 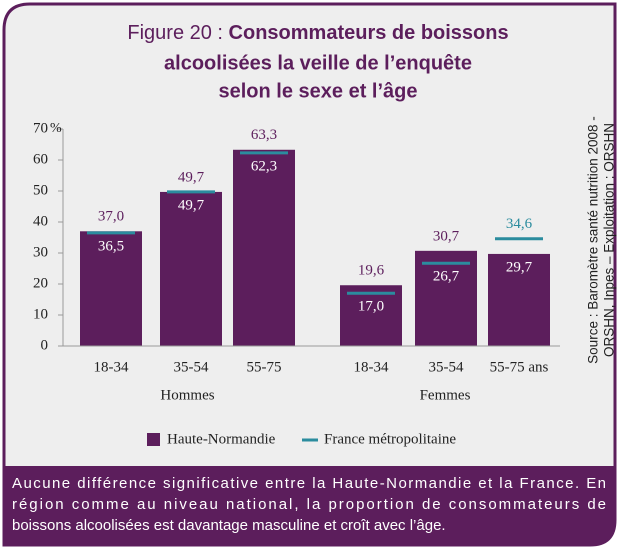 What do you see at coordinates (175, 33) in the screenshot?
I see `title-prefix: Figure 20 :` at bounding box center [175, 33].